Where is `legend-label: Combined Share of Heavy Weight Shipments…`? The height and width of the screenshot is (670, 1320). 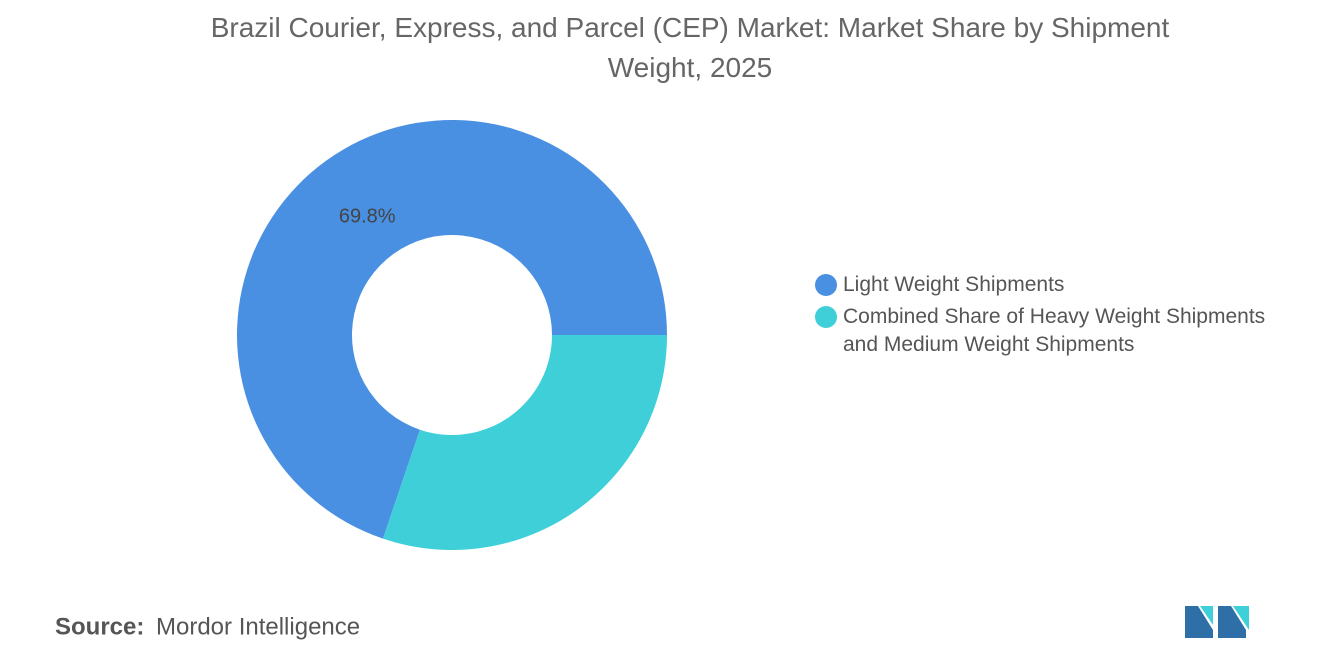 legend-label: Combined Share of Heavy Weight Shipments… is located at coordinates (1054, 330).